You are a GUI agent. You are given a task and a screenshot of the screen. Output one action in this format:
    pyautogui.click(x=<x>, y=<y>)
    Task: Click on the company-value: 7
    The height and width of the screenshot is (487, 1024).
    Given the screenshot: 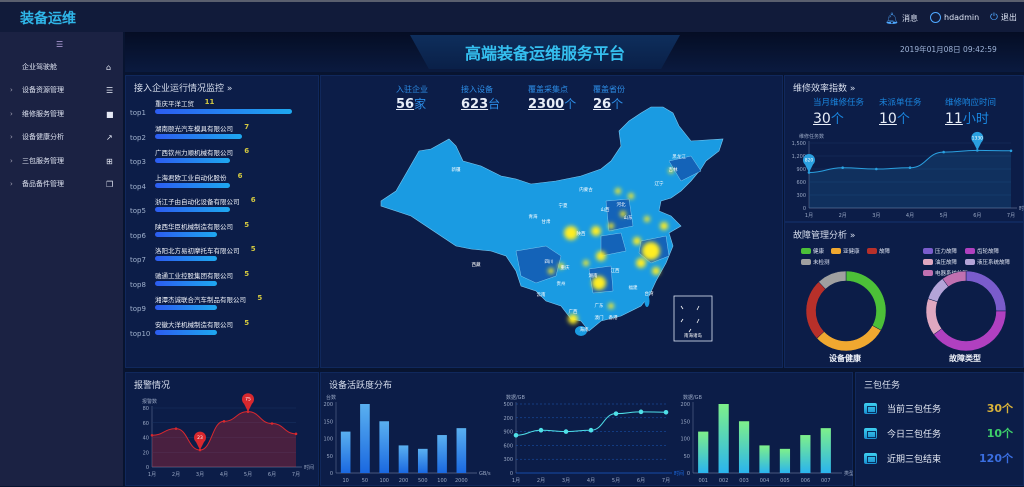 What is the action you would take?
    pyautogui.click(x=247, y=126)
    